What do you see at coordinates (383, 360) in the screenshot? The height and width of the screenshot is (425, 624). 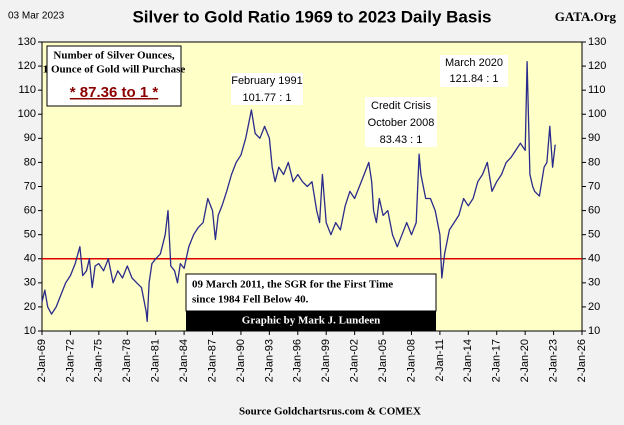 I see `x-tick-label: 2-Jan-05` at bounding box center [383, 360].